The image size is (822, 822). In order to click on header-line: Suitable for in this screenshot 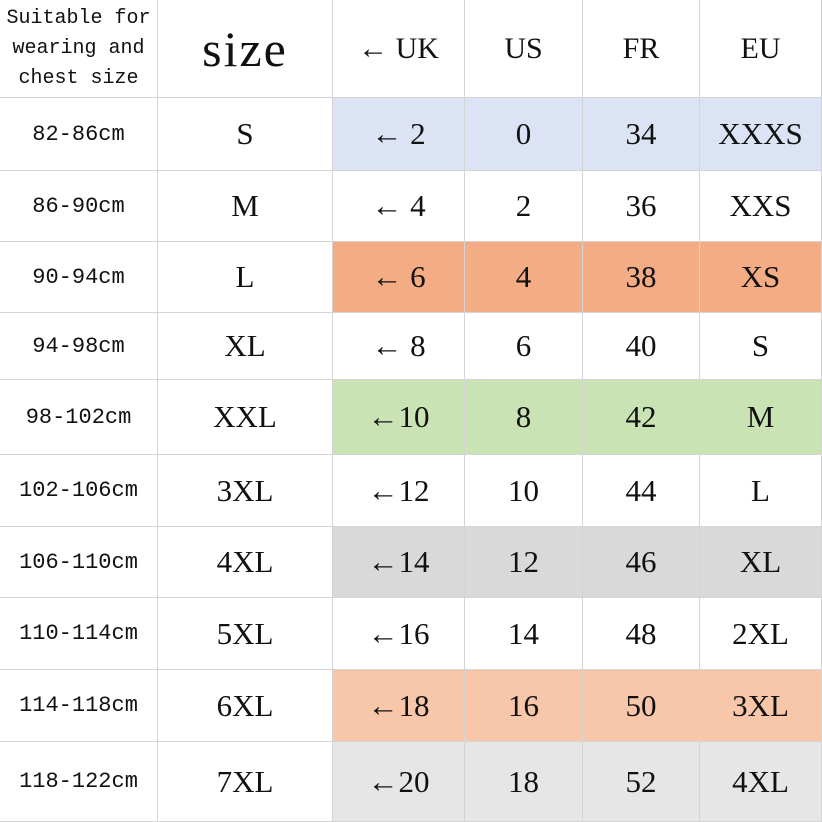, I will do `click(78, 18)`.